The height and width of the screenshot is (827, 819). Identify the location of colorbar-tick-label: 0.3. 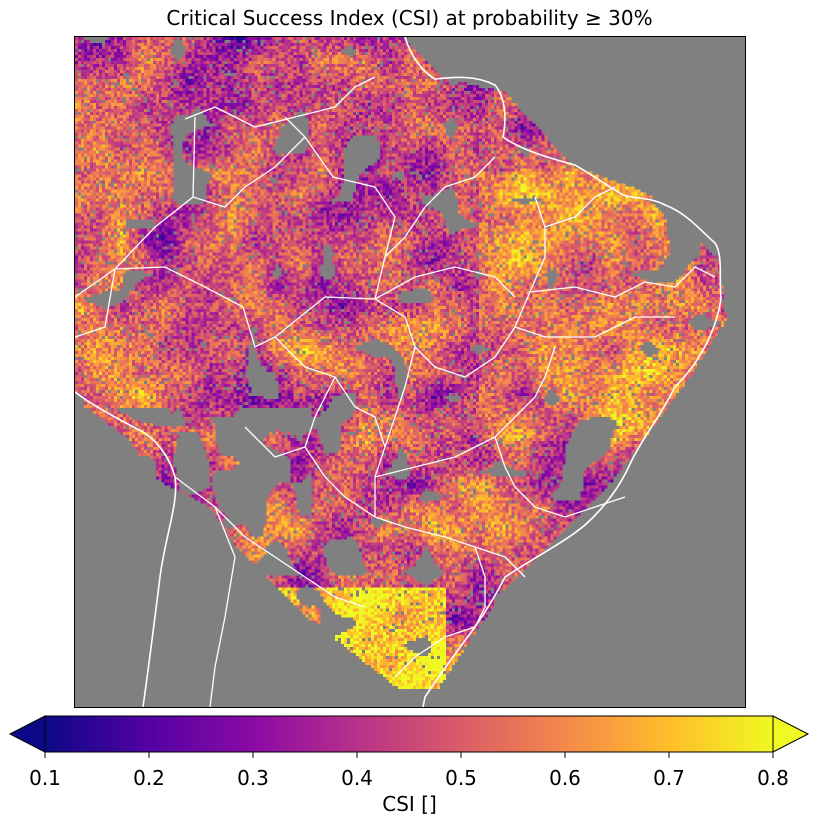
(253, 778).